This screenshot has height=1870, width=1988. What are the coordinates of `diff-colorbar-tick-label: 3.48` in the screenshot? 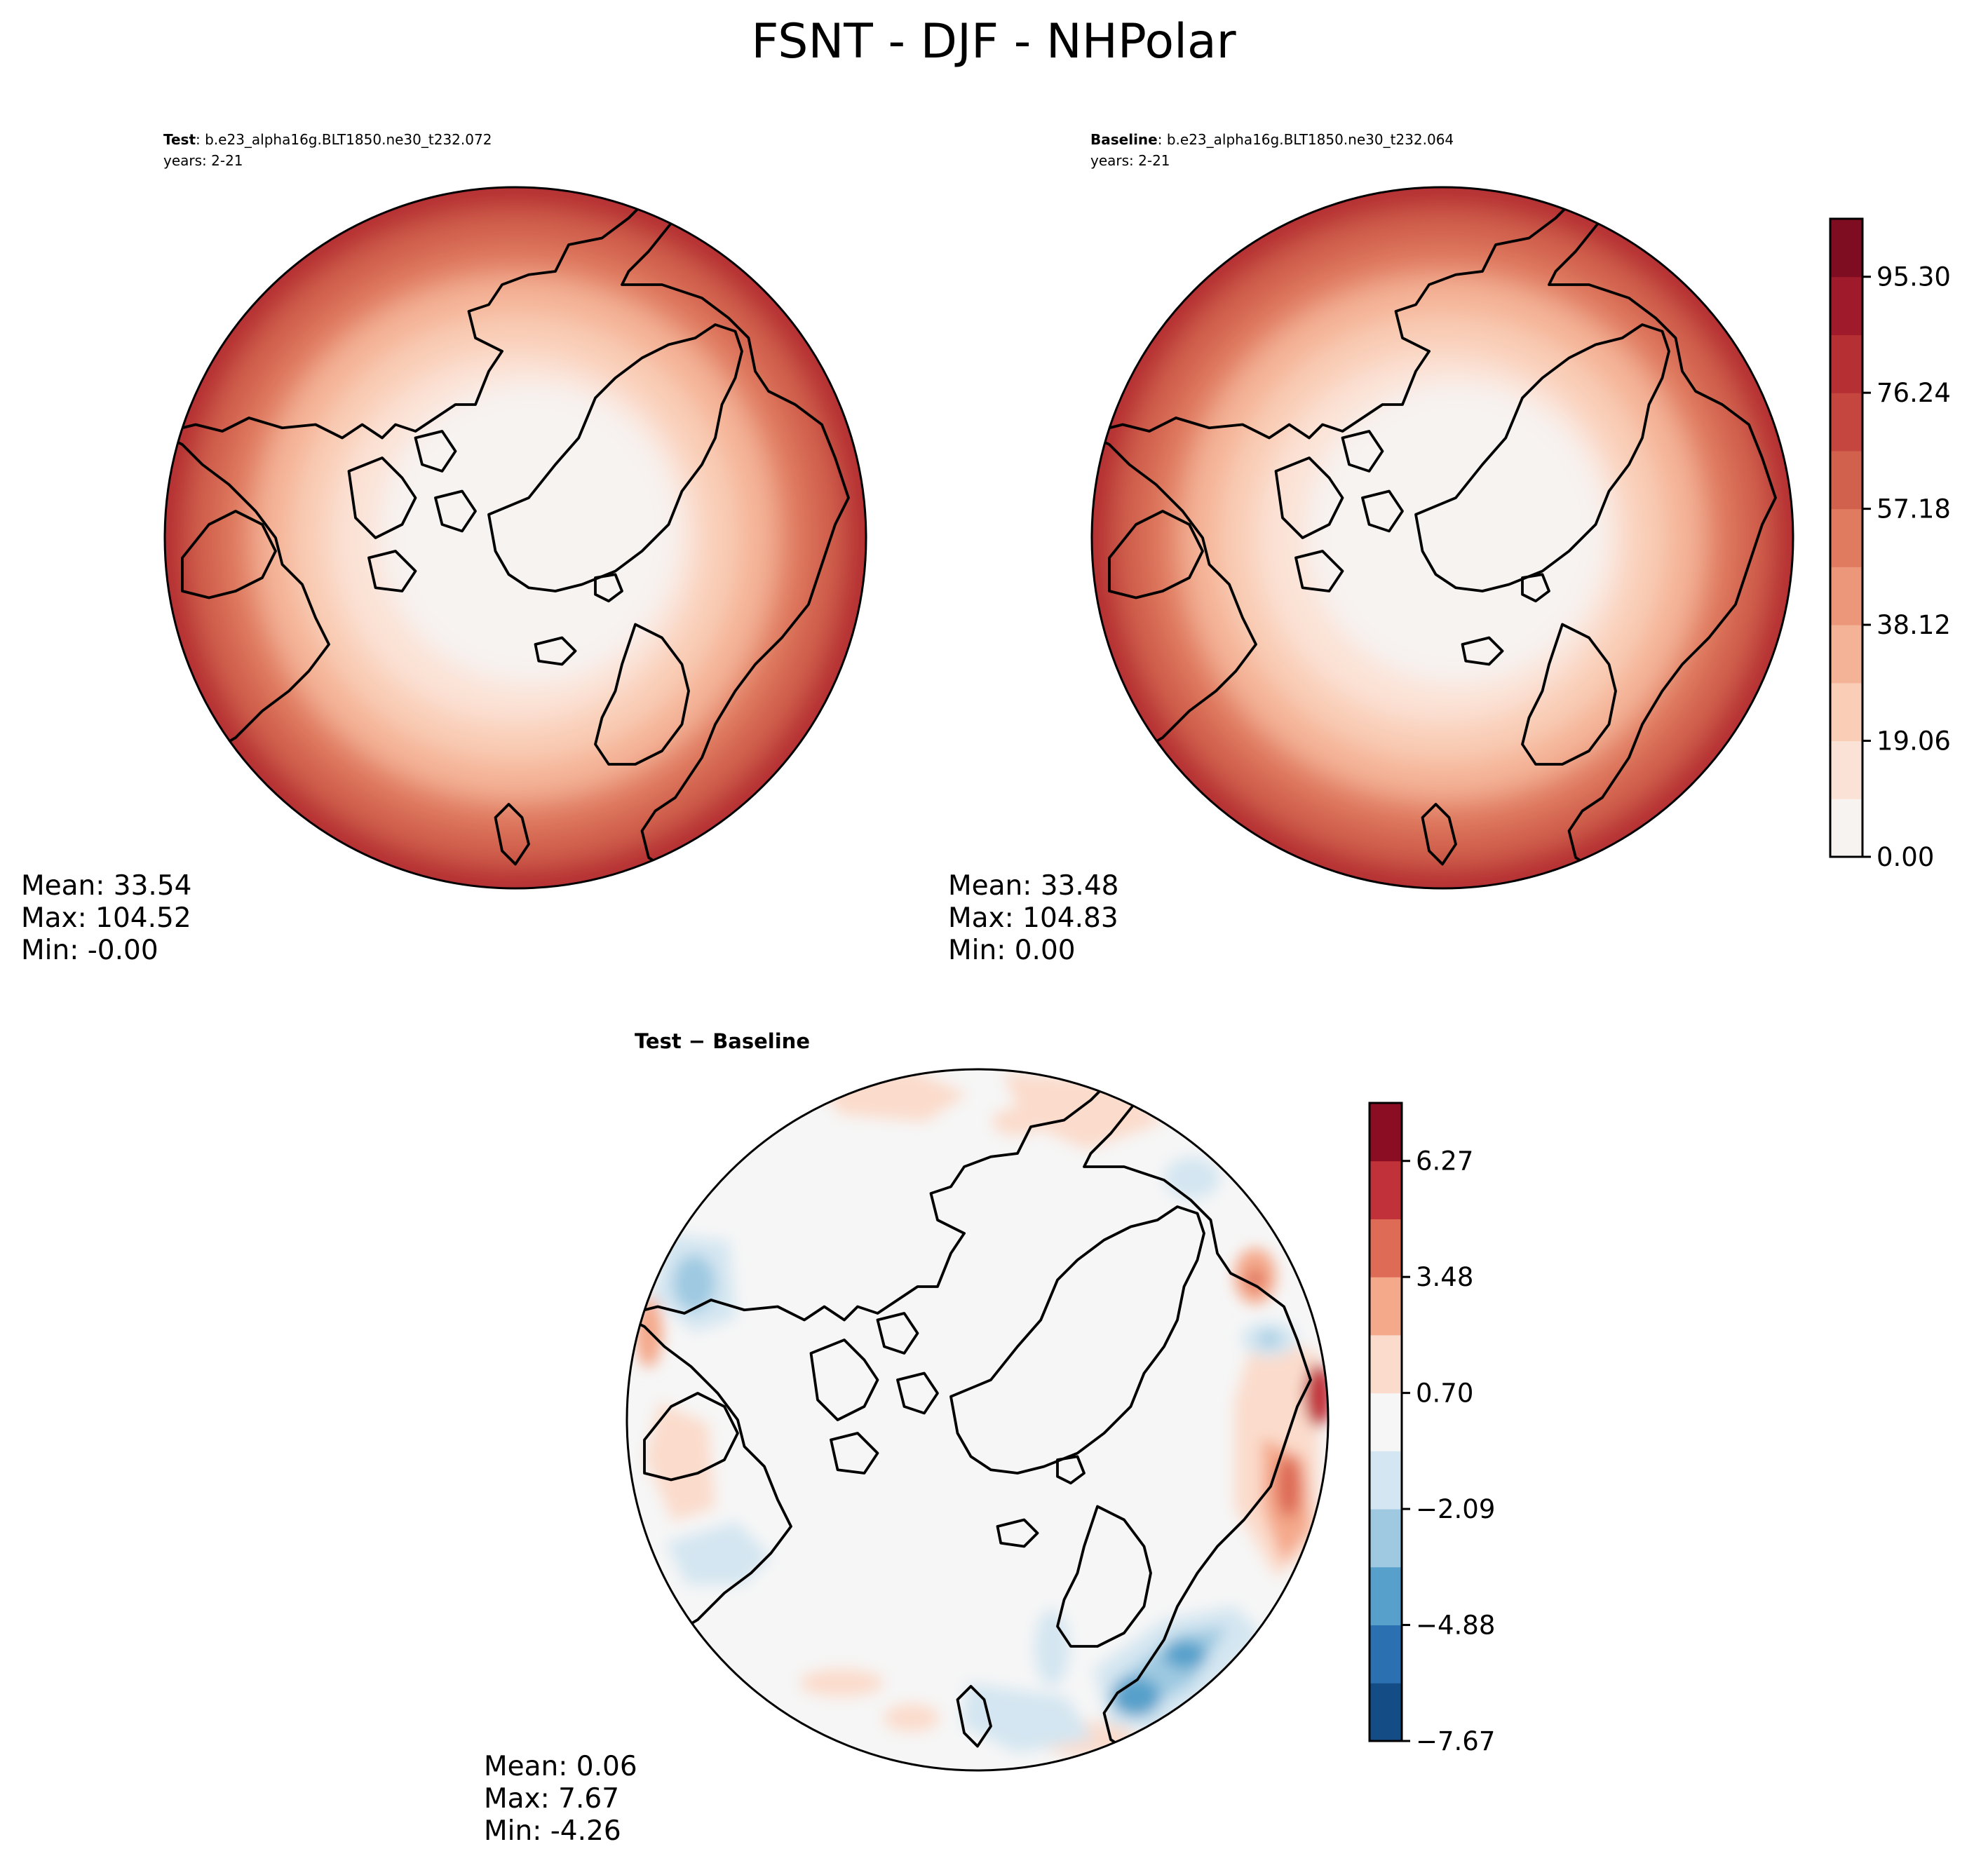 It's located at (1444, 1277).